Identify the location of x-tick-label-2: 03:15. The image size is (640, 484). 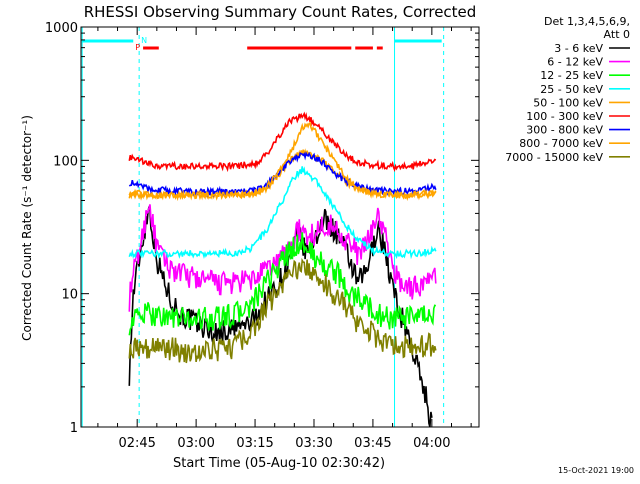
(254, 443).